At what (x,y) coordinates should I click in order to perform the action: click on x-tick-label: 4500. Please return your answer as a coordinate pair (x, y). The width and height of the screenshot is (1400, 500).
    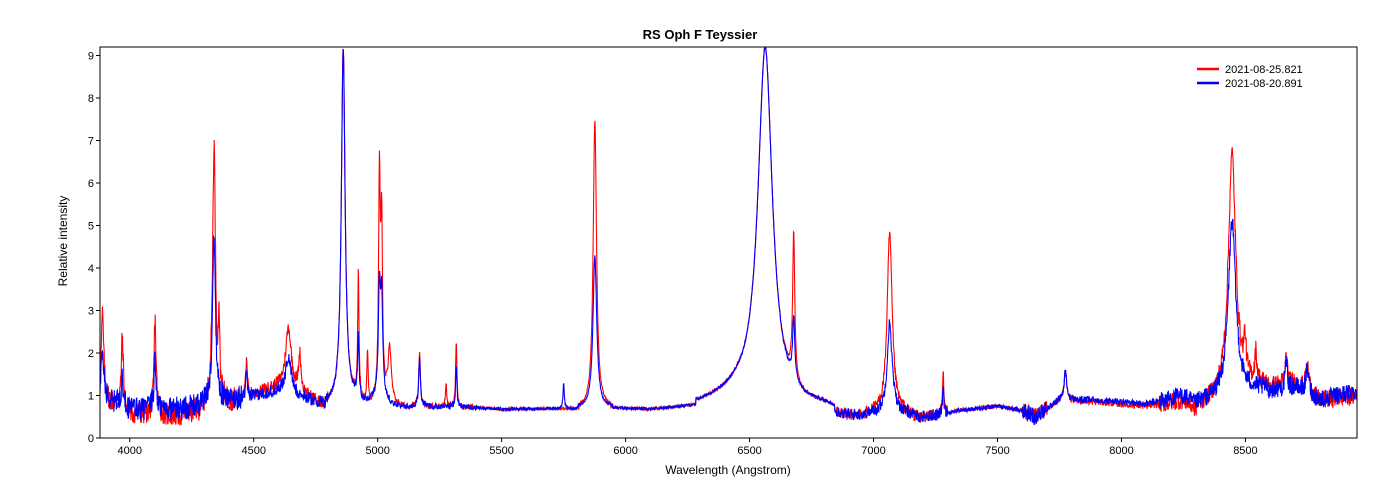
    Looking at the image, I should click on (253, 451).